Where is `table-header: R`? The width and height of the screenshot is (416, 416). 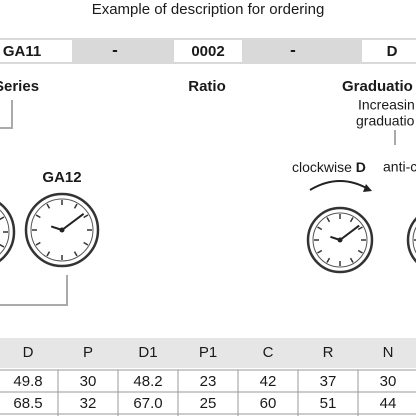
table-header: R is located at coordinates (328, 352).